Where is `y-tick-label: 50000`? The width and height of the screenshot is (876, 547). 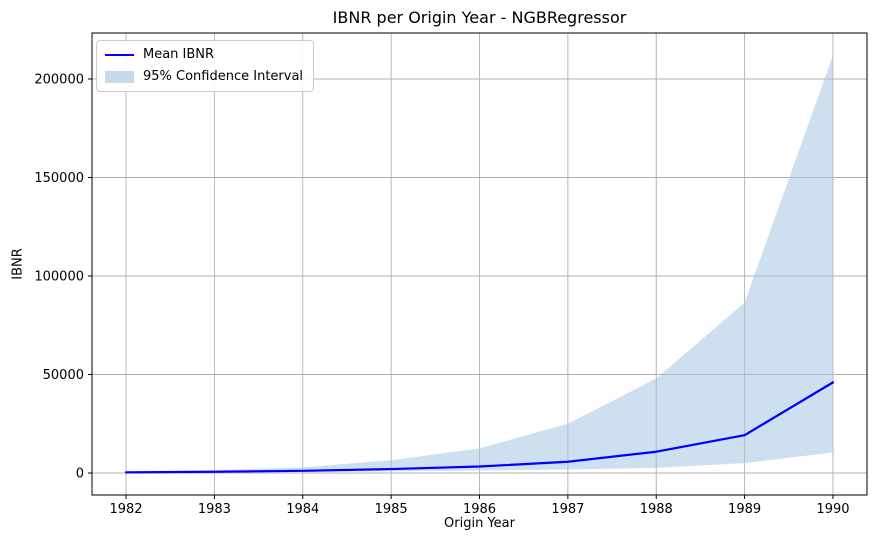
y-tick-label: 50000 is located at coordinates (63, 375).